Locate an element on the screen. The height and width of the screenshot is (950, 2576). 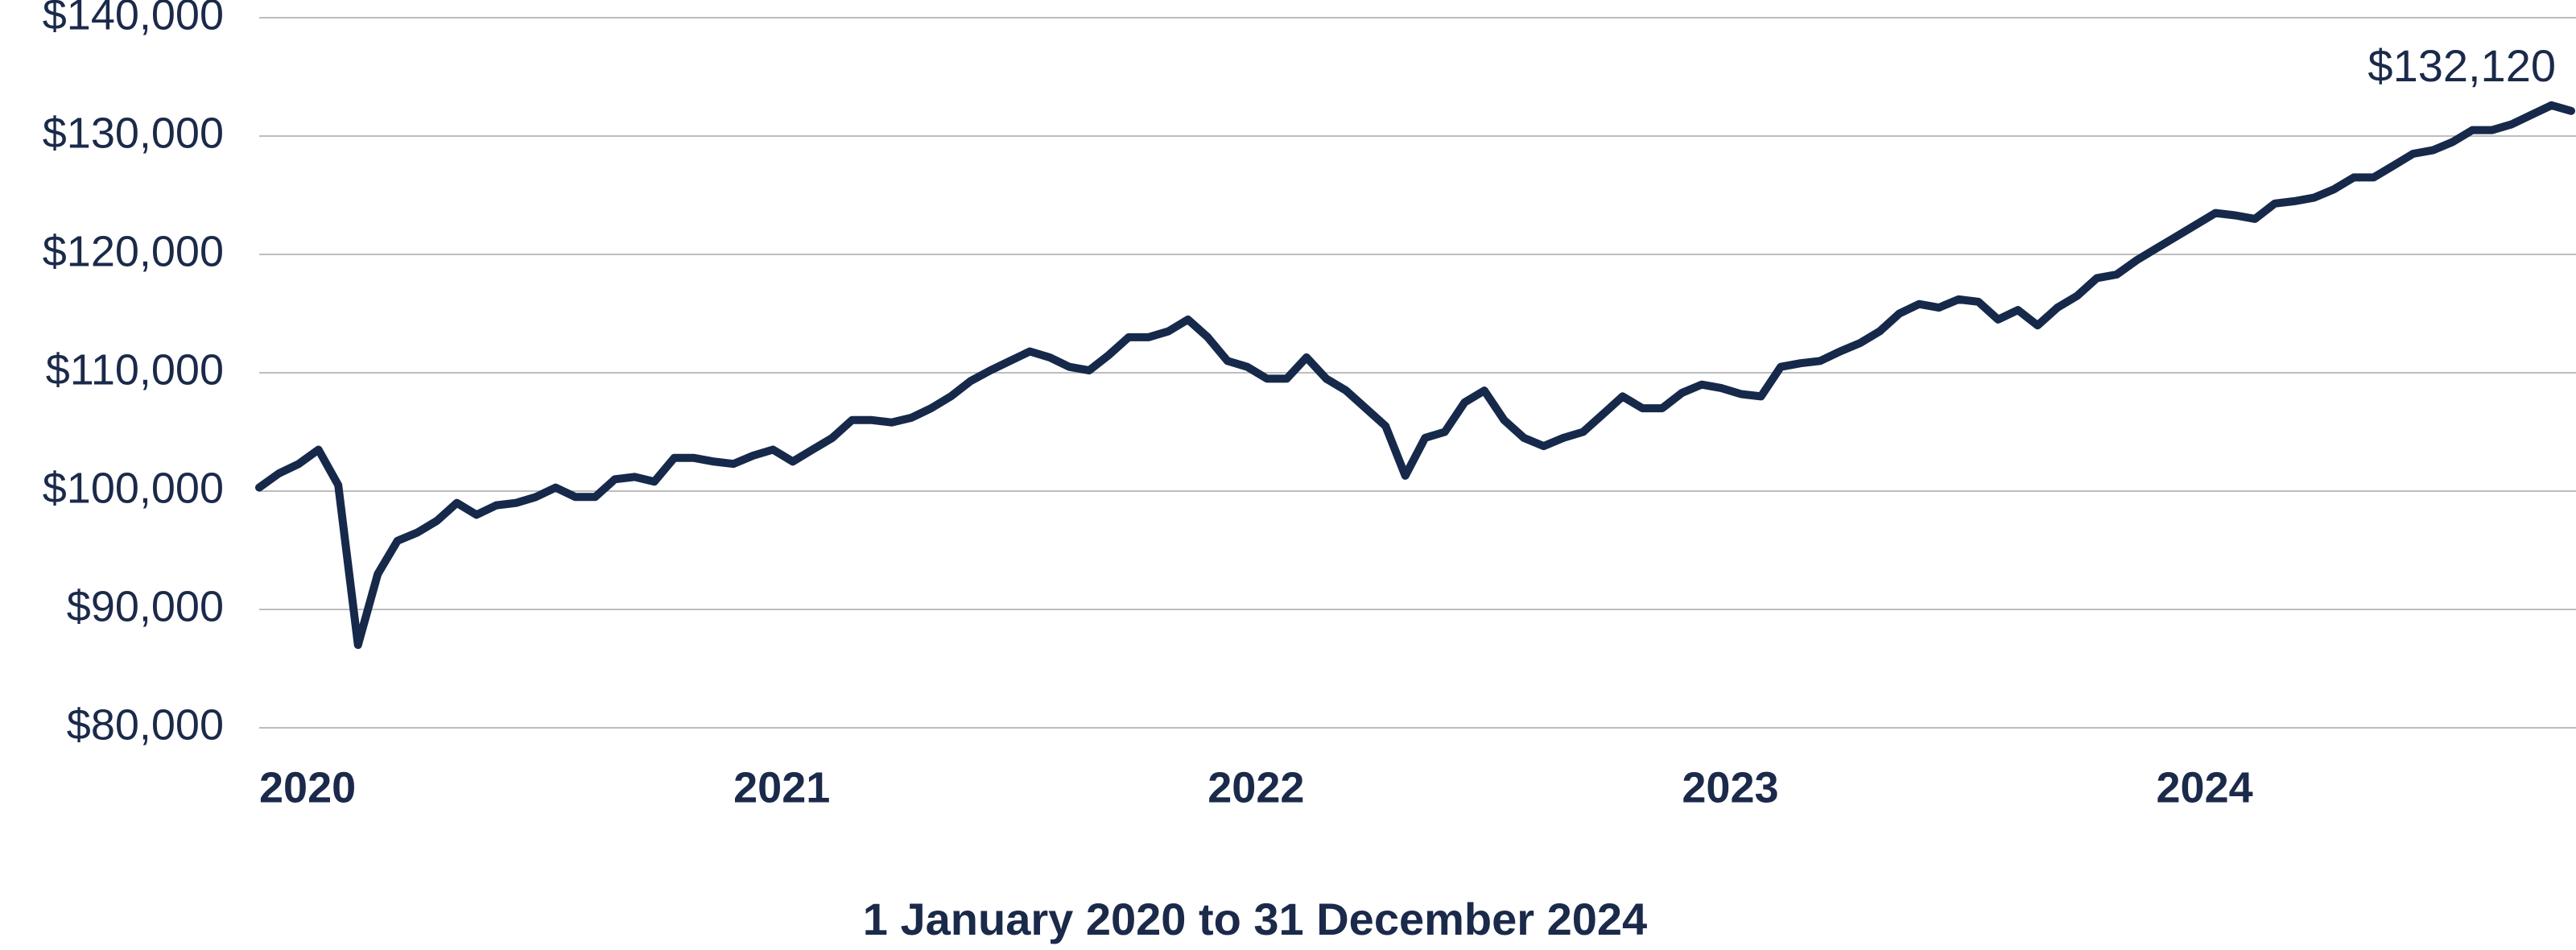
x-tick-label: 2020 is located at coordinates (307, 787).